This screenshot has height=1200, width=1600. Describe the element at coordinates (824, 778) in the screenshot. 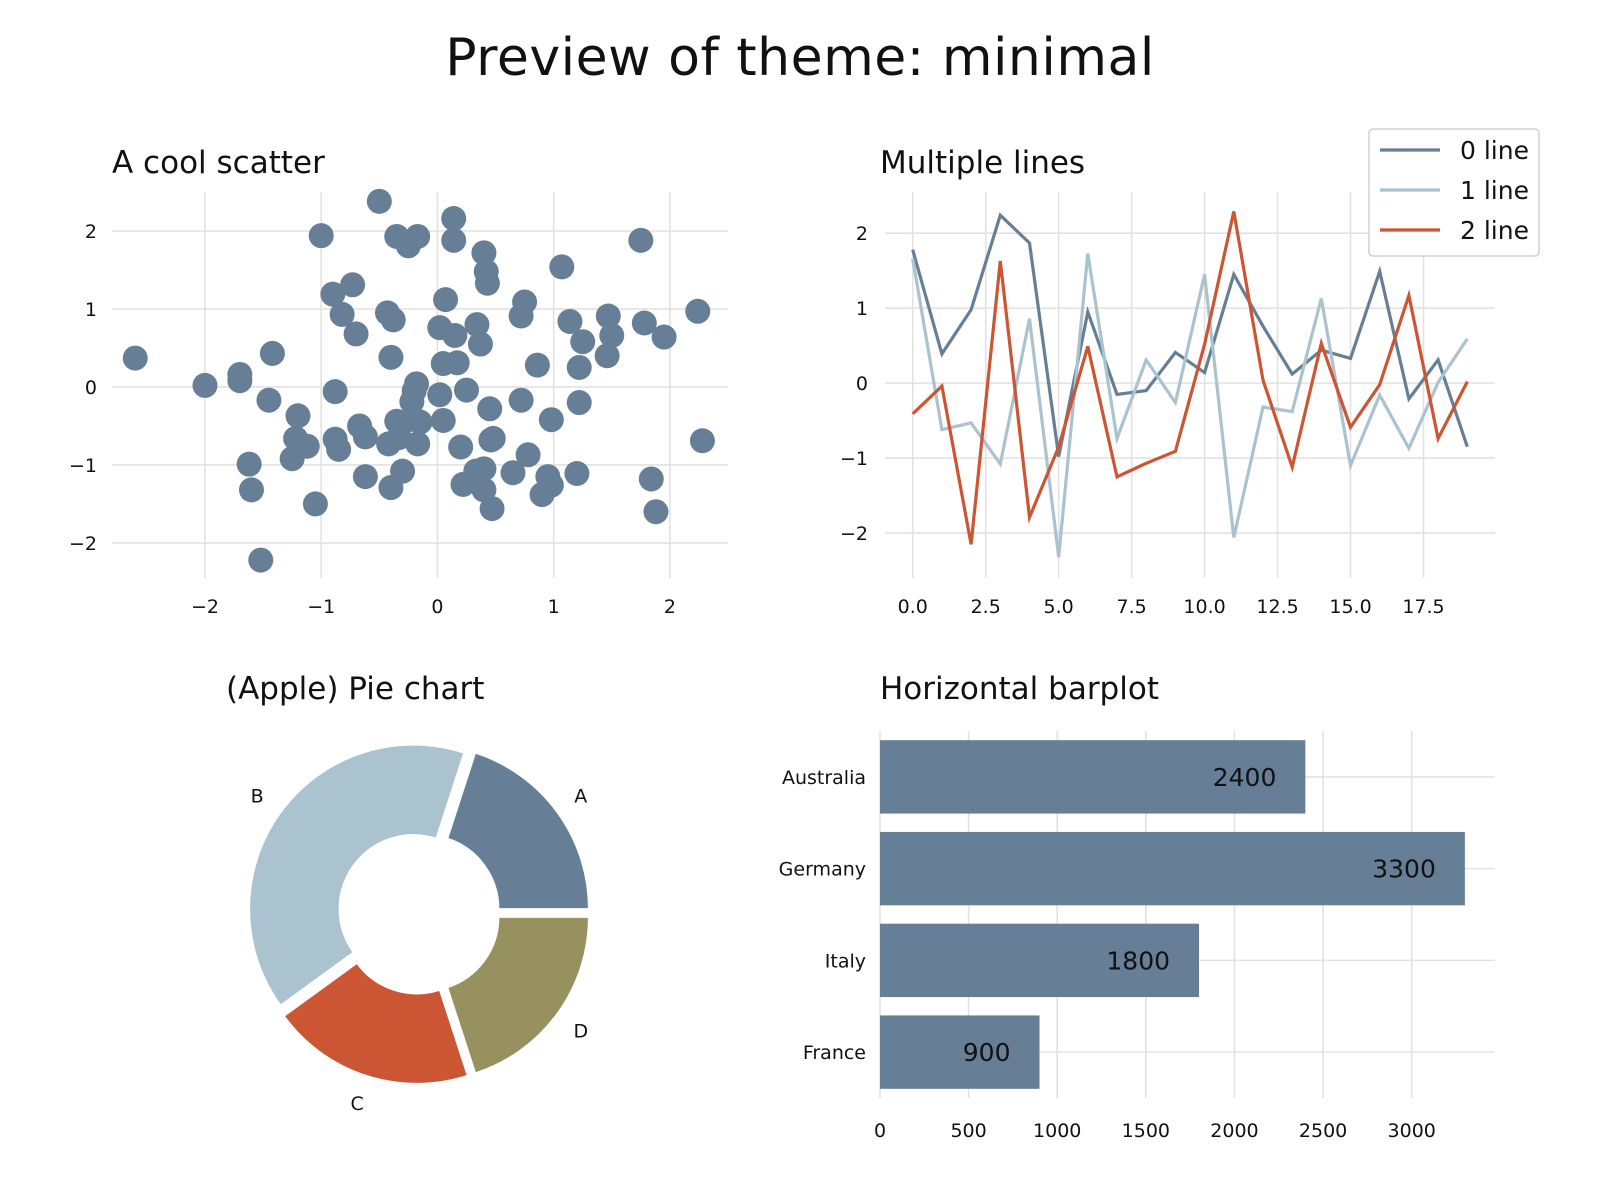

I see `barh-y-tick-label: Australia` at that location.